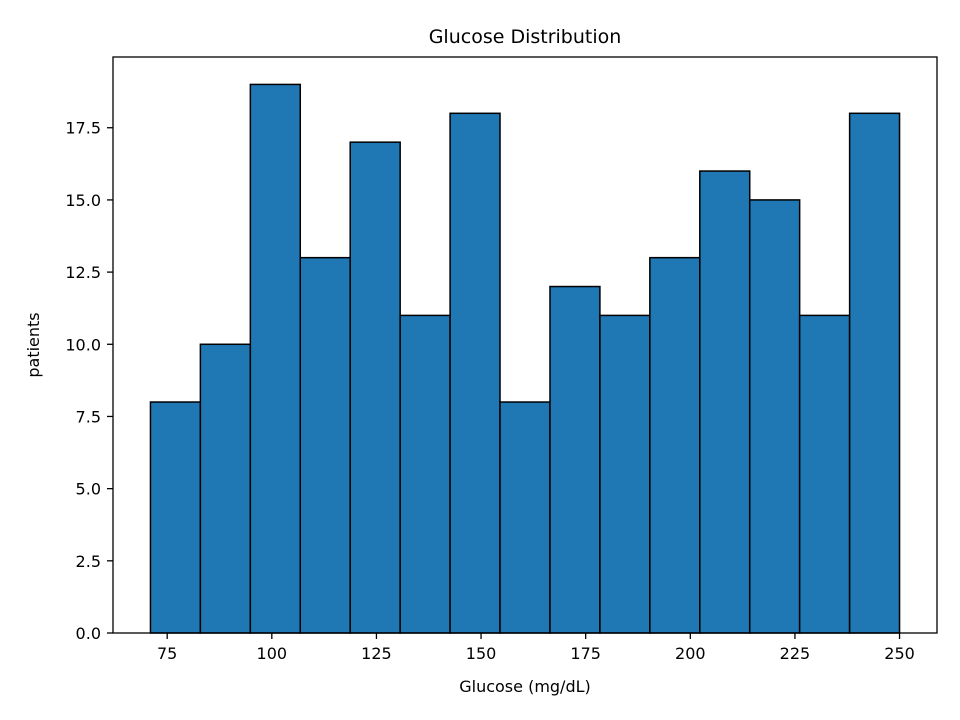  What do you see at coordinates (481, 653) in the screenshot?
I see `x-tick-label: 150` at bounding box center [481, 653].